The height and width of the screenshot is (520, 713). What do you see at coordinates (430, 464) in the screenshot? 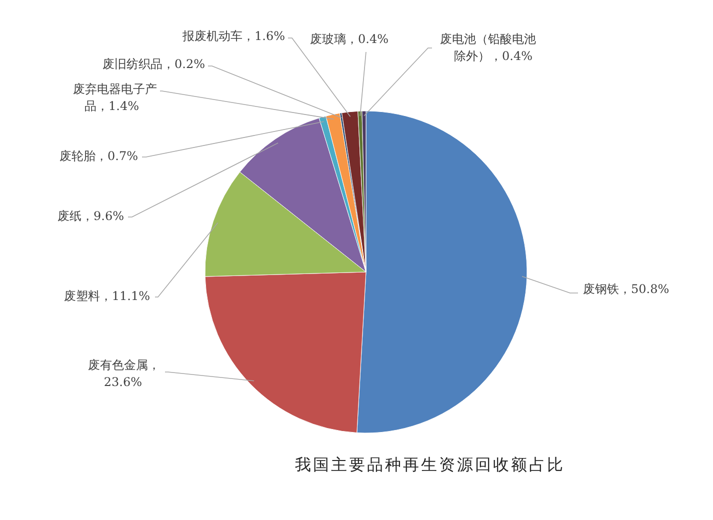
I see `text: 我国主要品种再生资源回收额占比` at bounding box center [430, 464].